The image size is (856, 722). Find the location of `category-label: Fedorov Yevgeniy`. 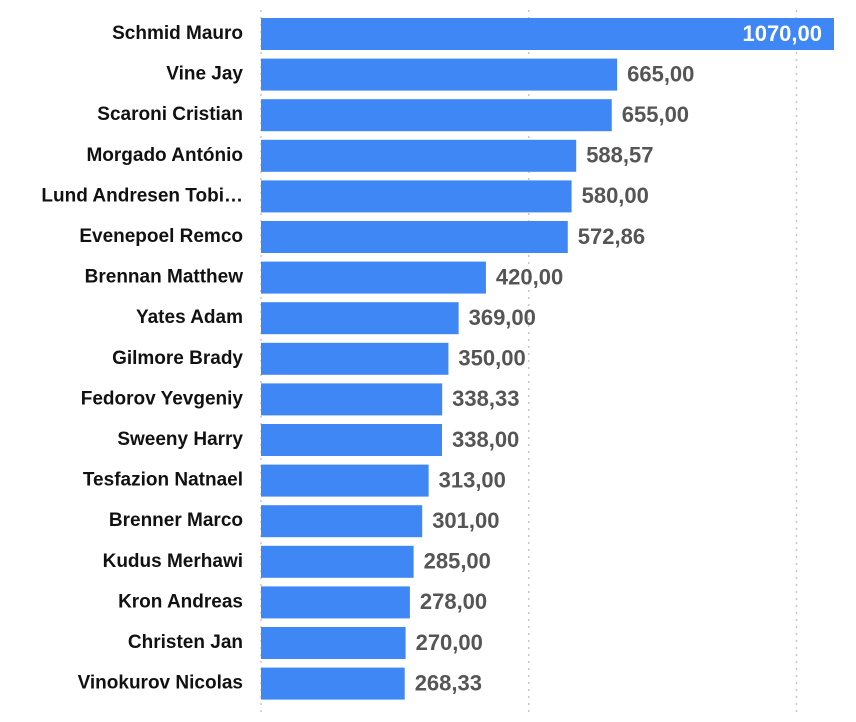

category-label: Fedorov Yevgeniy is located at coordinates (162, 398).